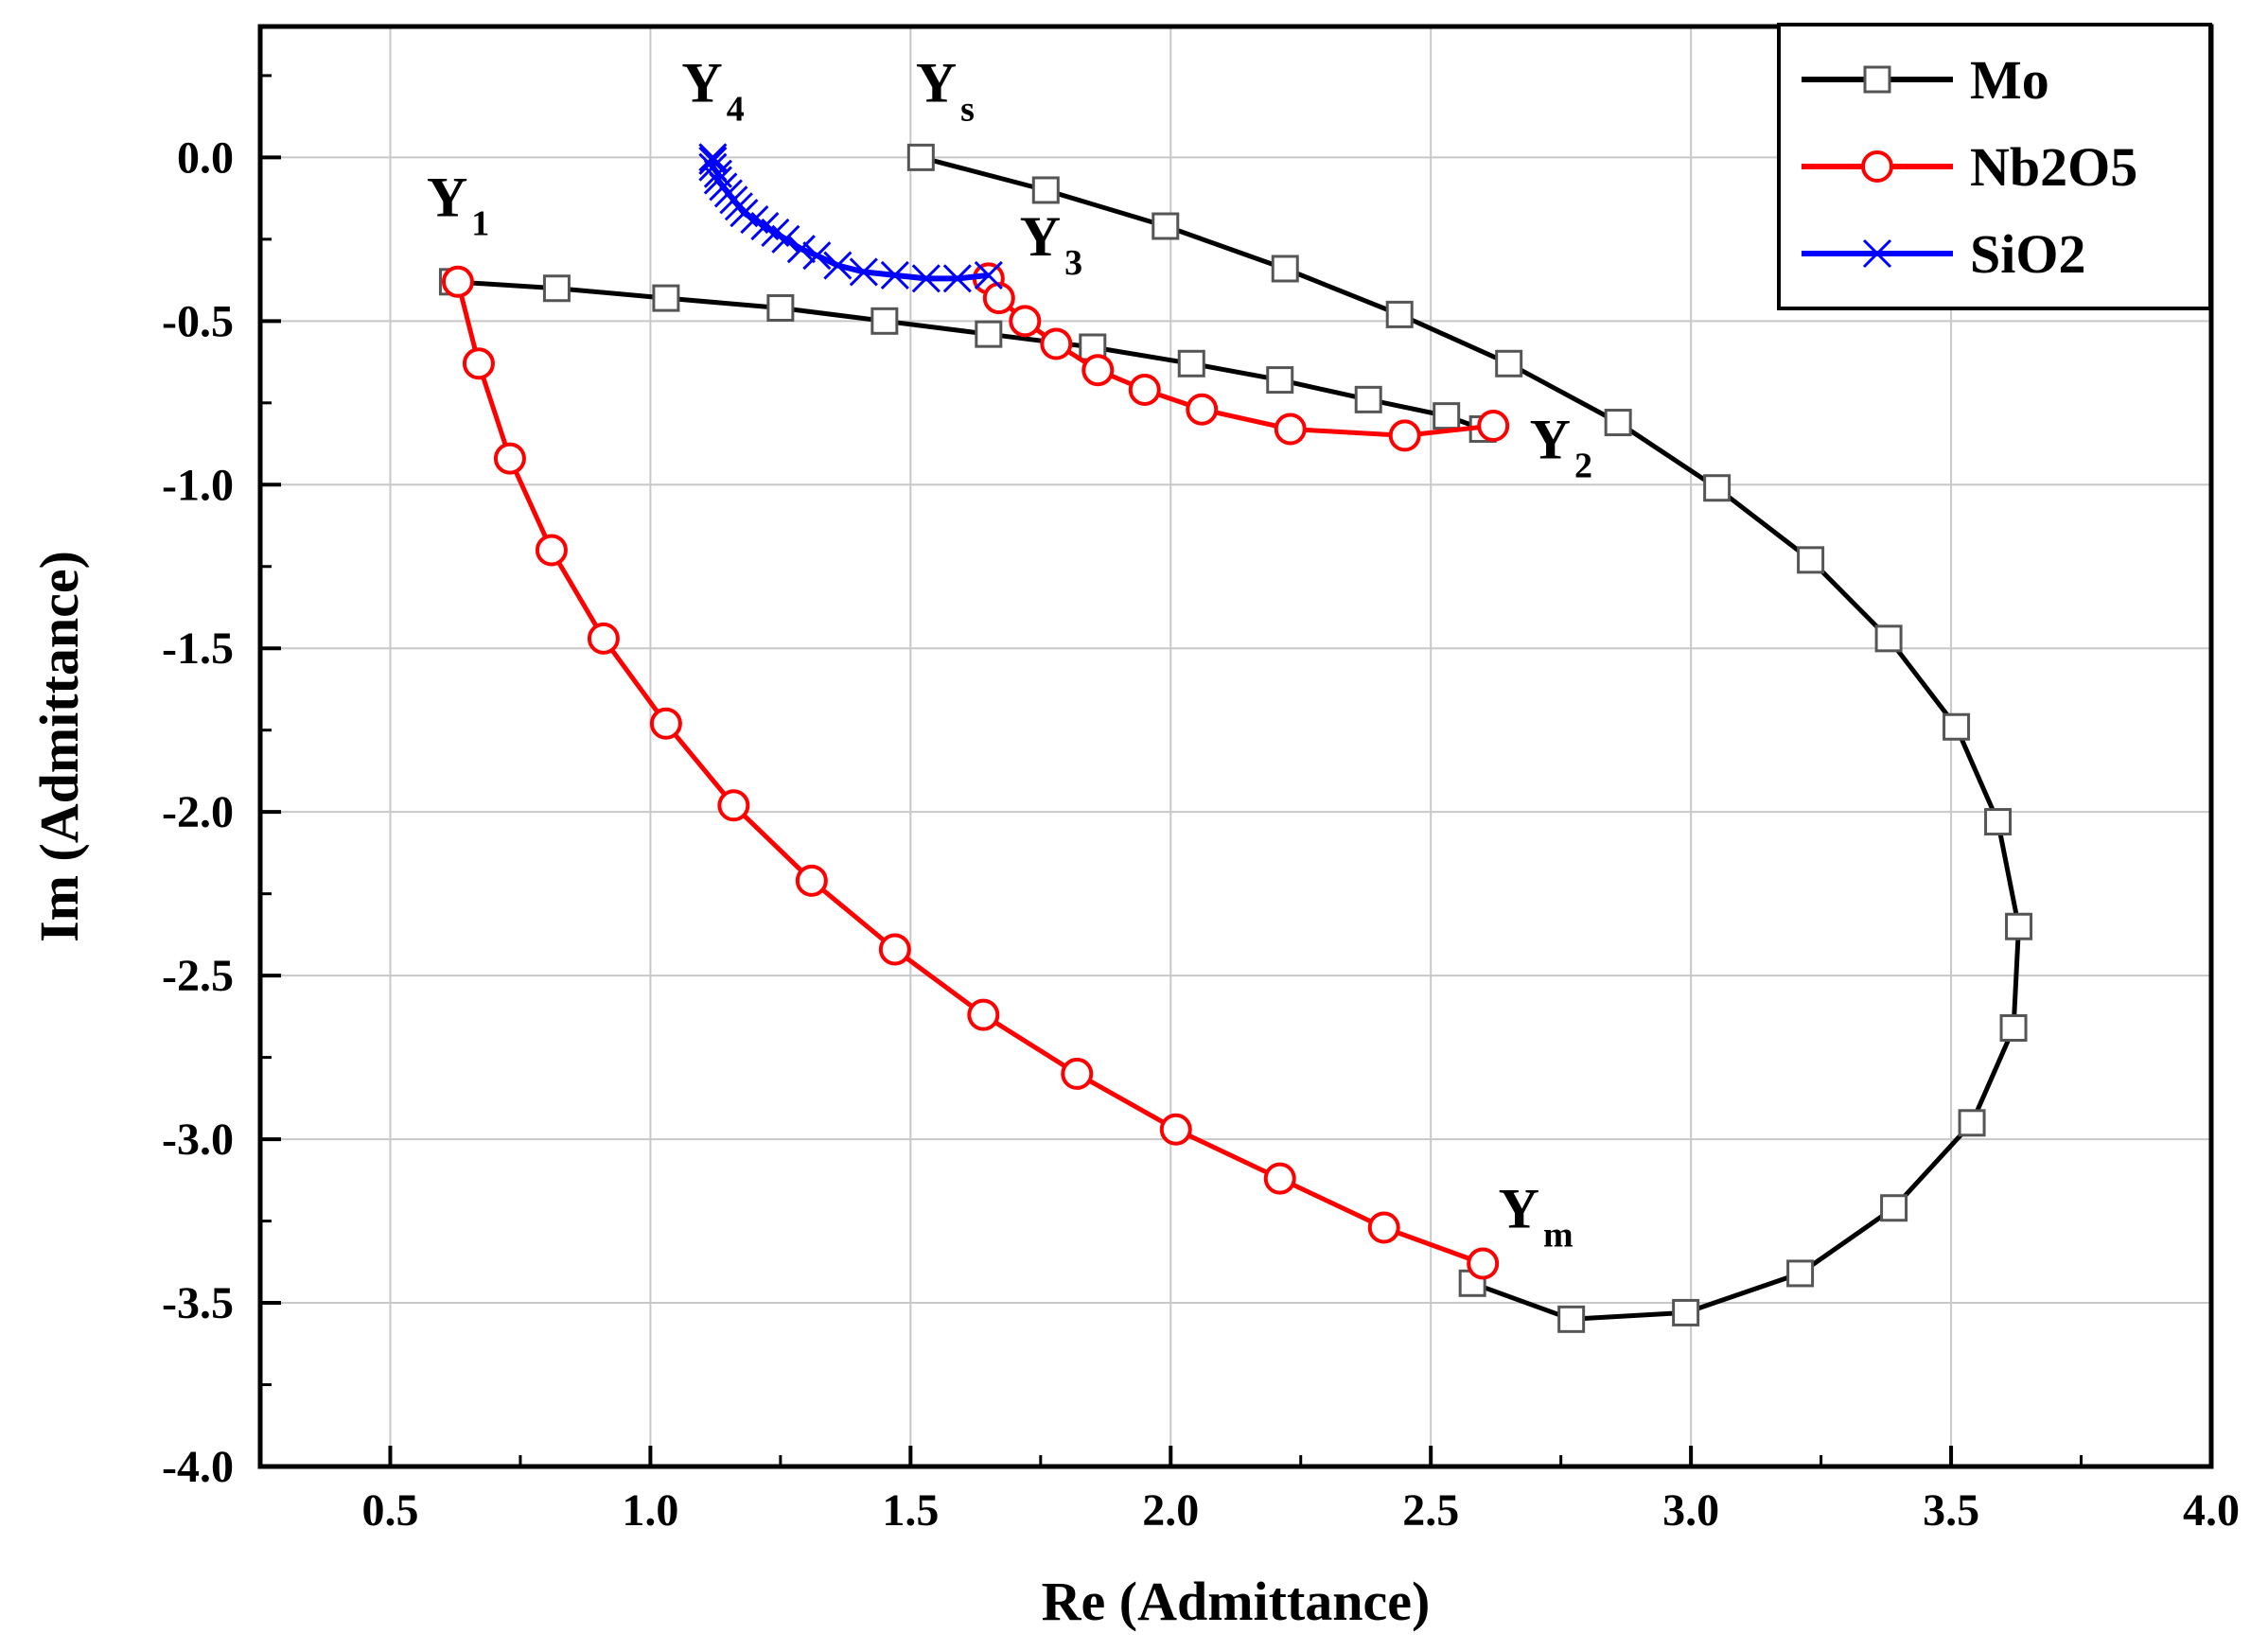  I want to click on x-tick-label: 2.0, so click(1170, 1510).